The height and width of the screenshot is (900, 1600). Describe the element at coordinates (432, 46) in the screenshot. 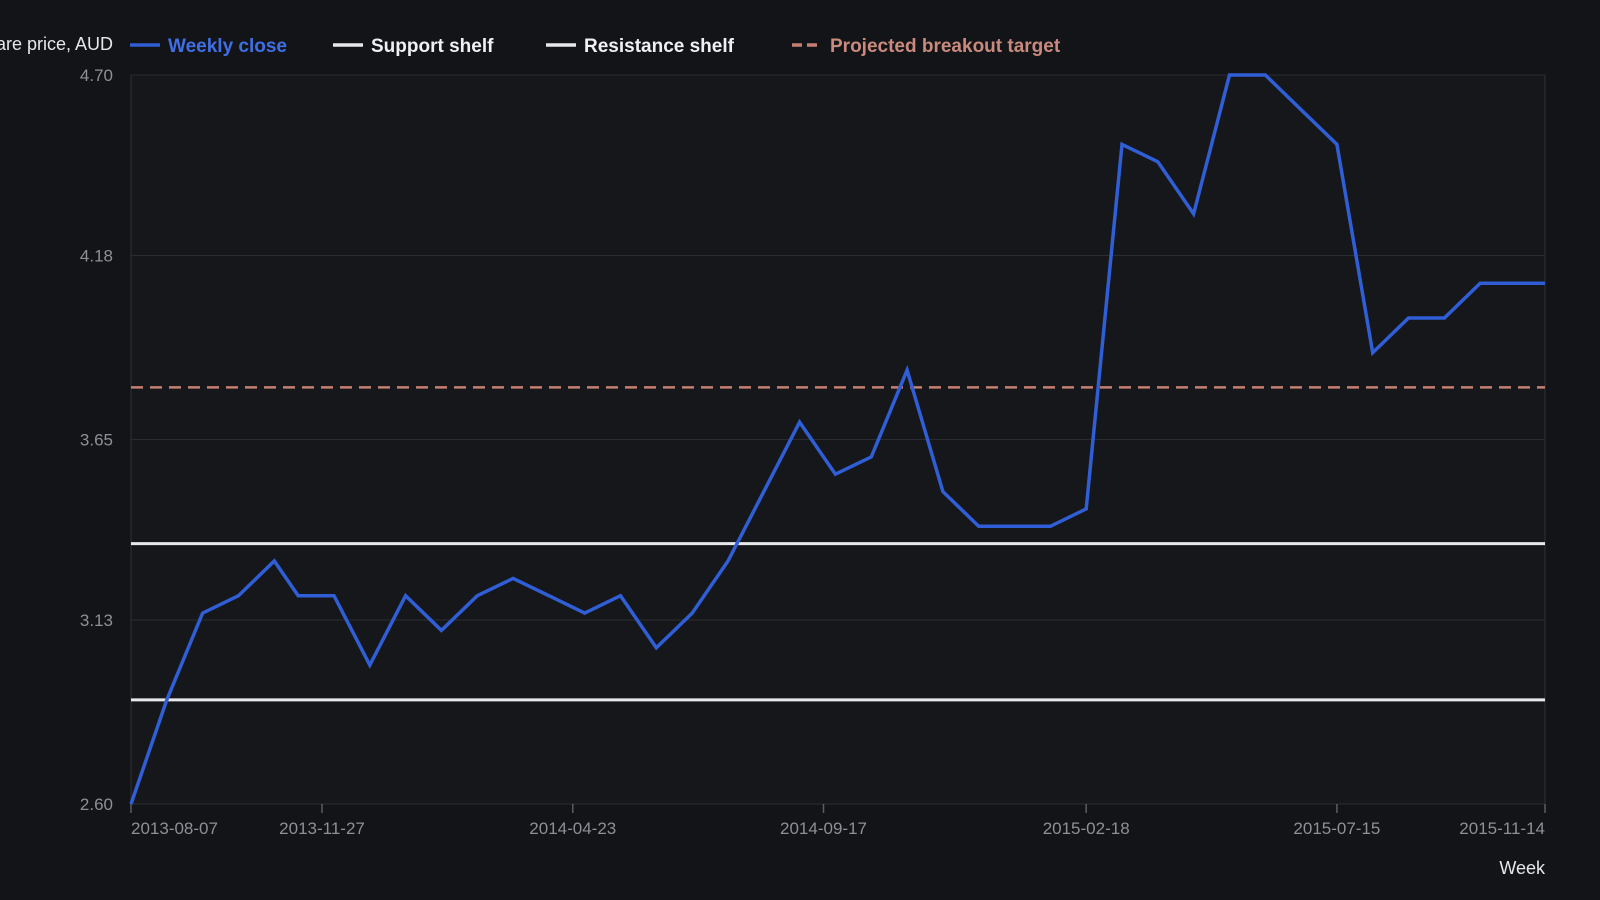

I see `legend-label: Support shelf` at that location.